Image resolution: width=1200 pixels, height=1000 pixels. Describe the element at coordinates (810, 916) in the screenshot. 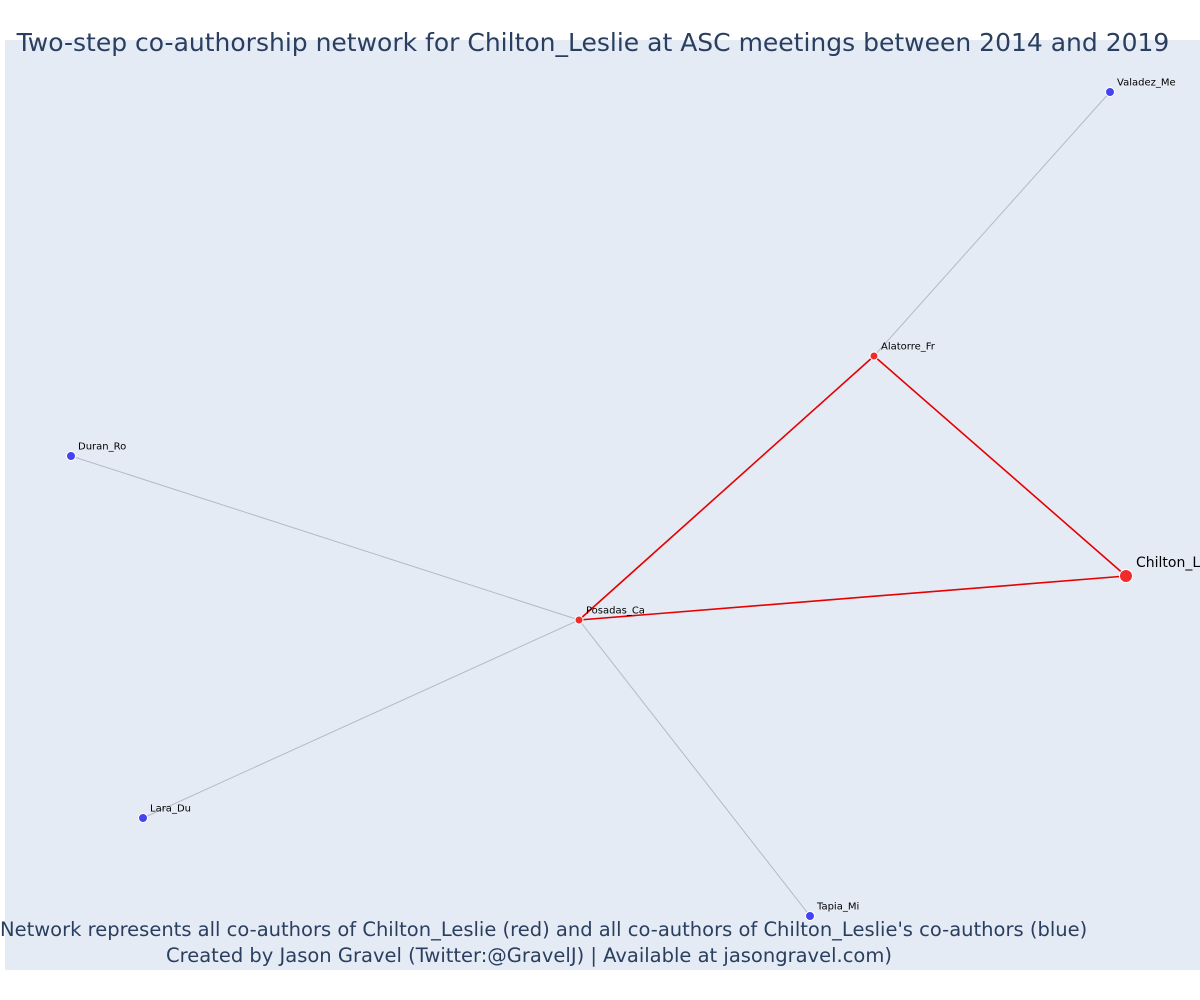

I see `node-tapia-mi` at that location.